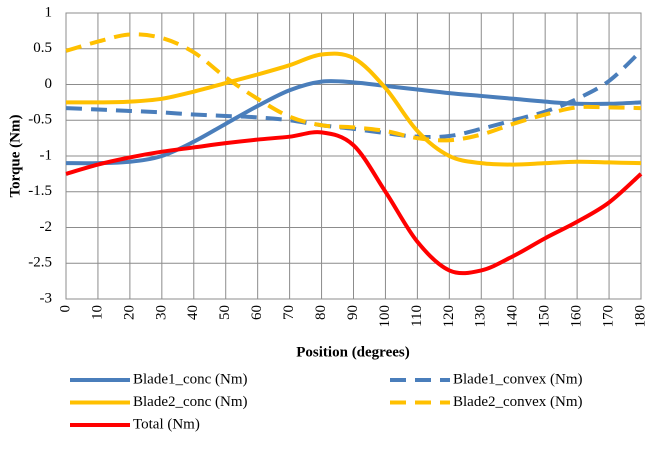 This screenshot has height=459, width=648. I want to click on y-tick-label: -2, so click(46, 227).